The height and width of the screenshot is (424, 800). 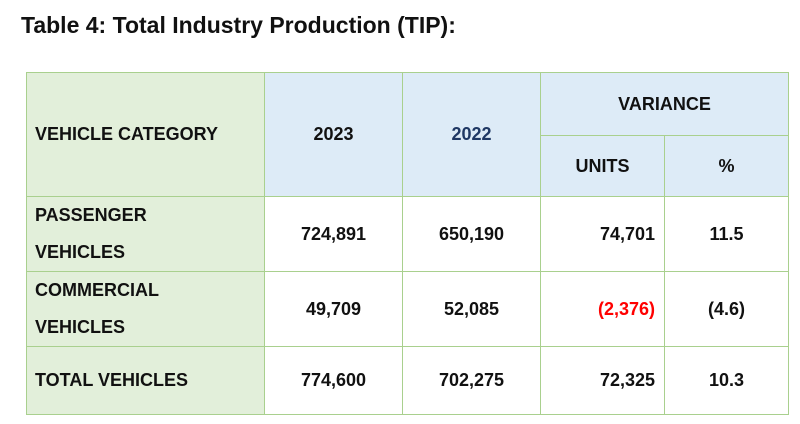 What do you see at coordinates (333, 309) in the screenshot?
I see `row-value-2023: 49,709` at bounding box center [333, 309].